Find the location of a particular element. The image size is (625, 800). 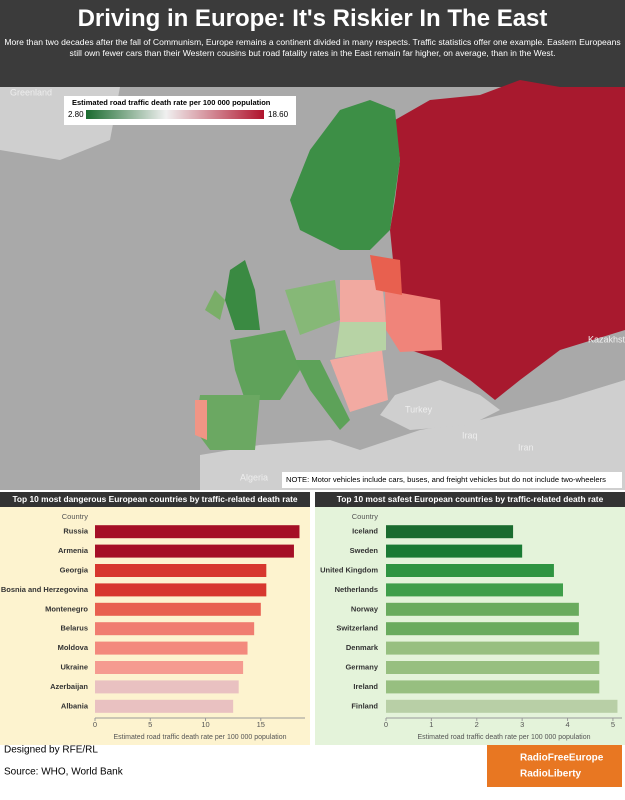

logo-text: RadioLiberty is located at coordinates (551, 774).